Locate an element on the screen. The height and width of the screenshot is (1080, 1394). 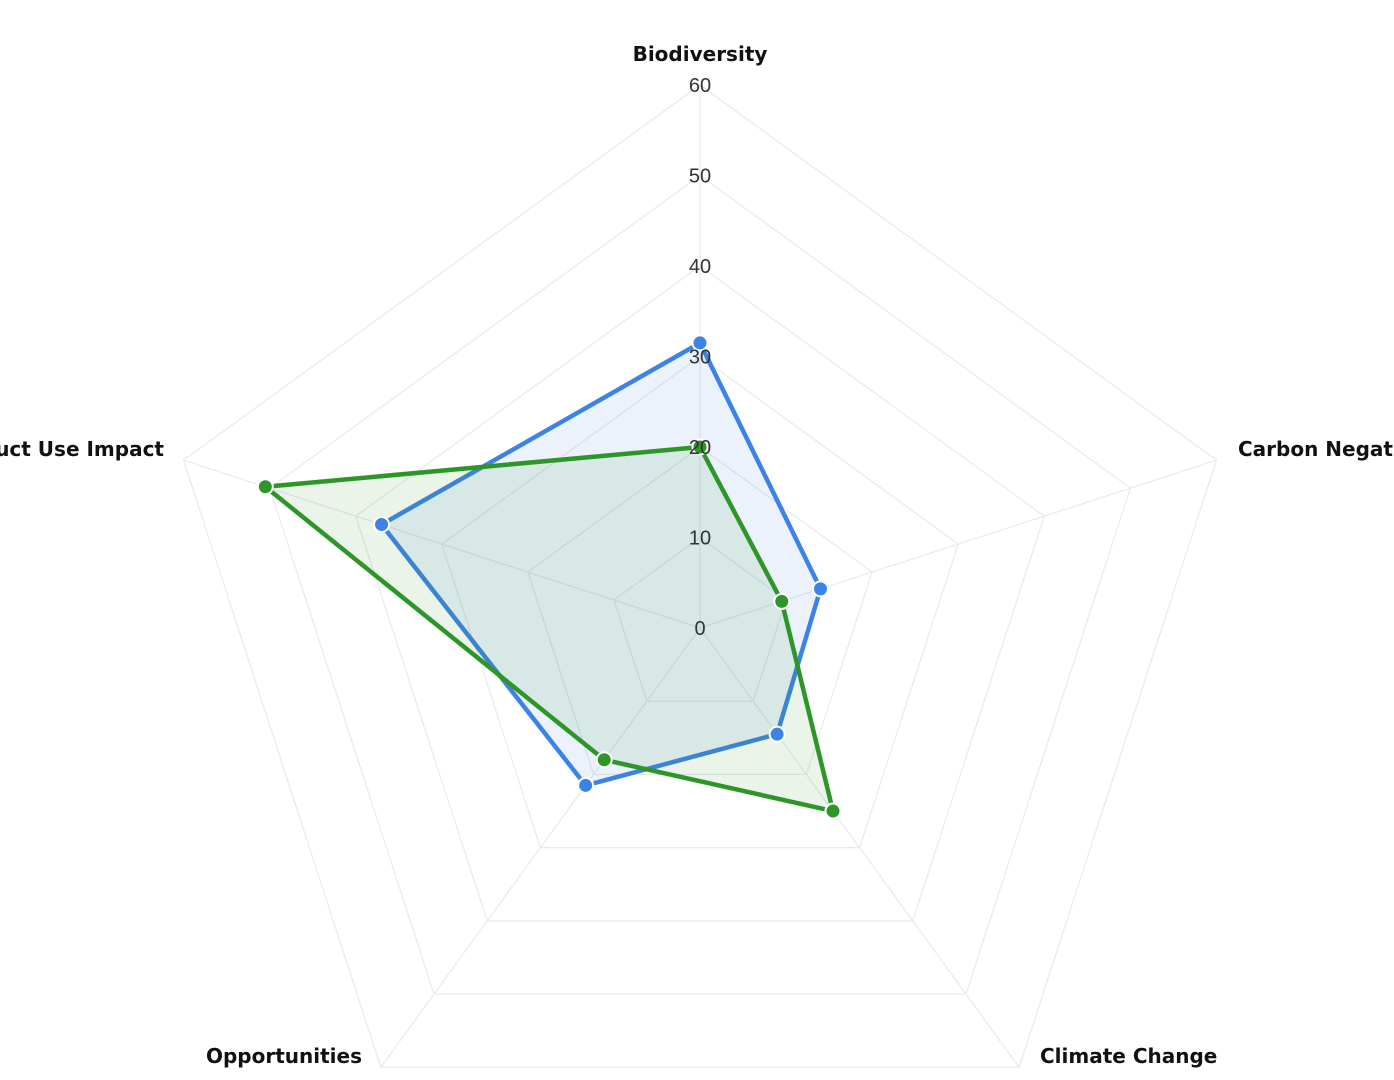
axis-label: Carbon Negative is located at coordinates (1316, 449).